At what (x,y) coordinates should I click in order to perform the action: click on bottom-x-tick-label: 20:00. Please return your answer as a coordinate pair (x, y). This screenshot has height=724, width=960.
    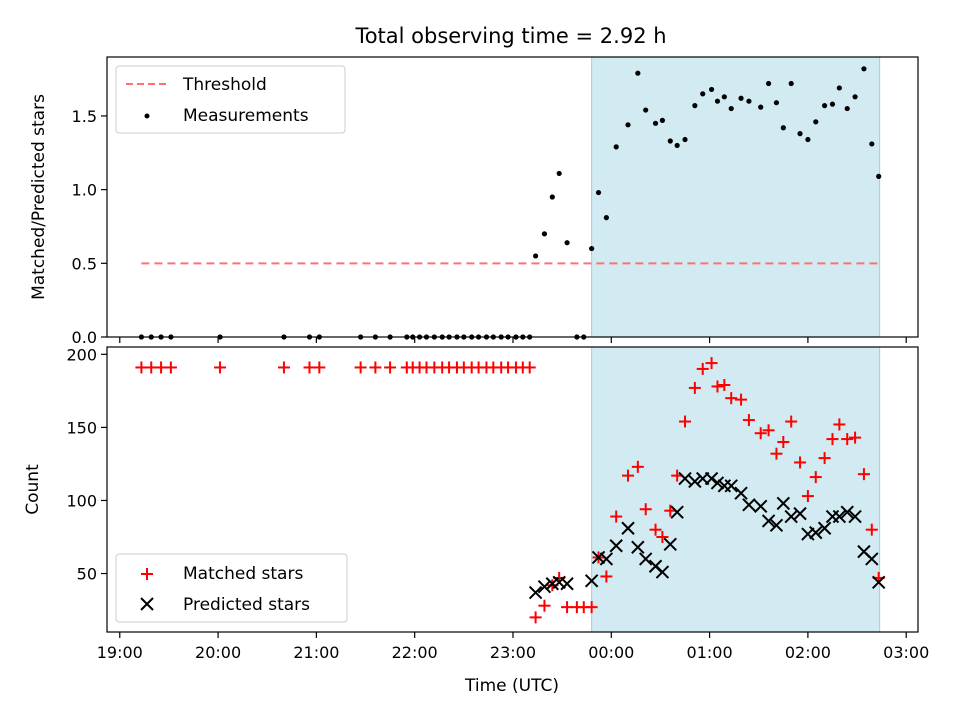
    Looking at the image, I should click on (218, 652).